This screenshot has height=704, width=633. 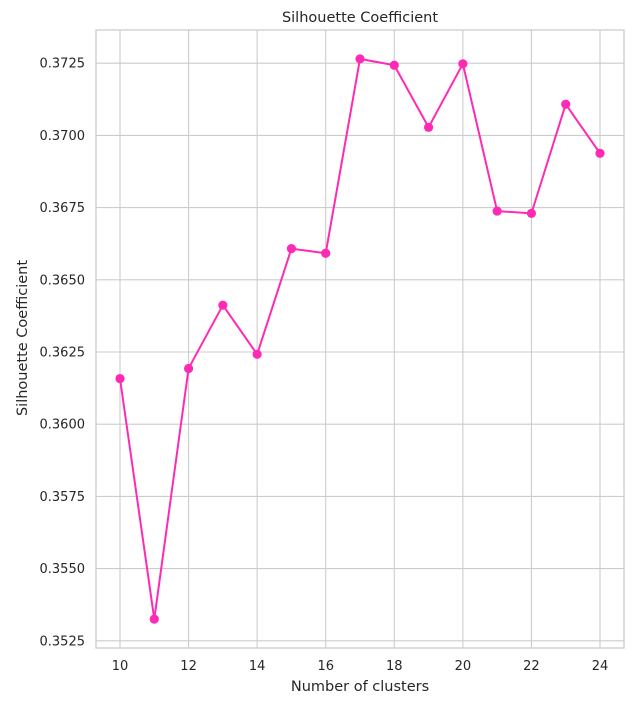 What do you see at coordinates (63, 352) in the screenshot?
I see `y-tick-label: 0.3625` at bounding box center [63, 352].